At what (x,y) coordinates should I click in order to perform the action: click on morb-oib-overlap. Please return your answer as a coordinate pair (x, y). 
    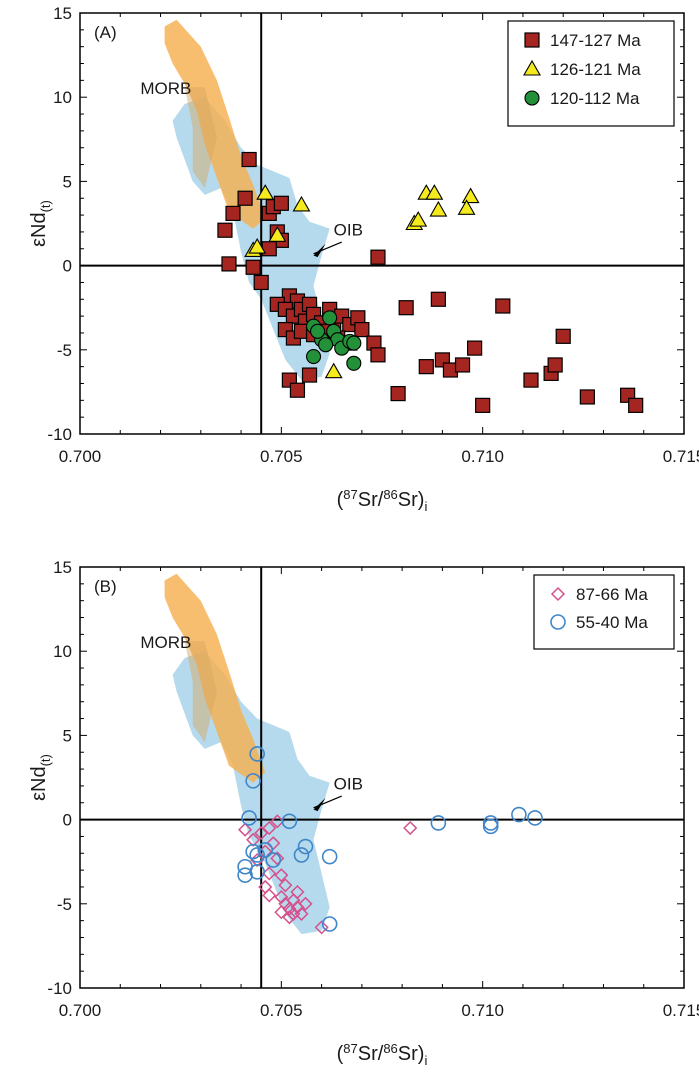
    Looking at the image, I should click on (200, 692).